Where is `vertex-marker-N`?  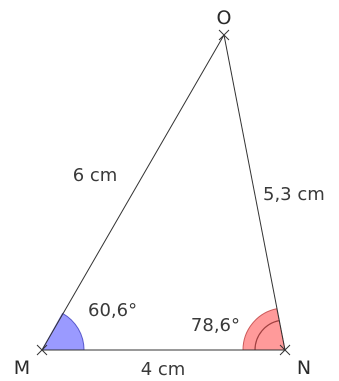 vertex-marker-N is located at coordinates (285, 350).